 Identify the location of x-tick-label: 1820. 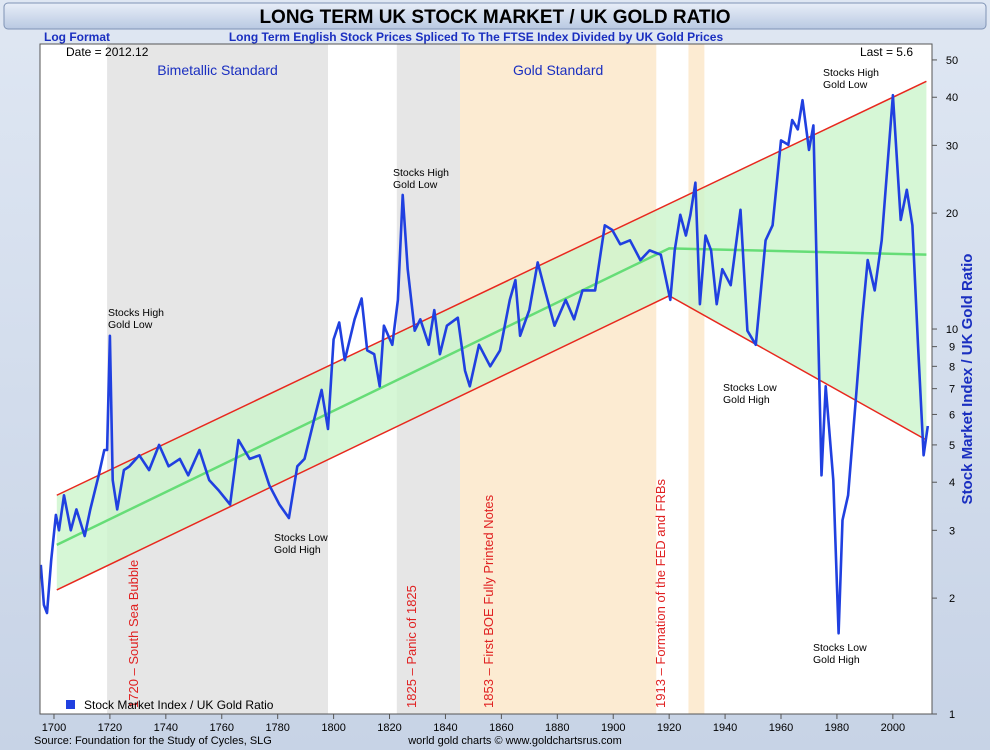
(389, 728).